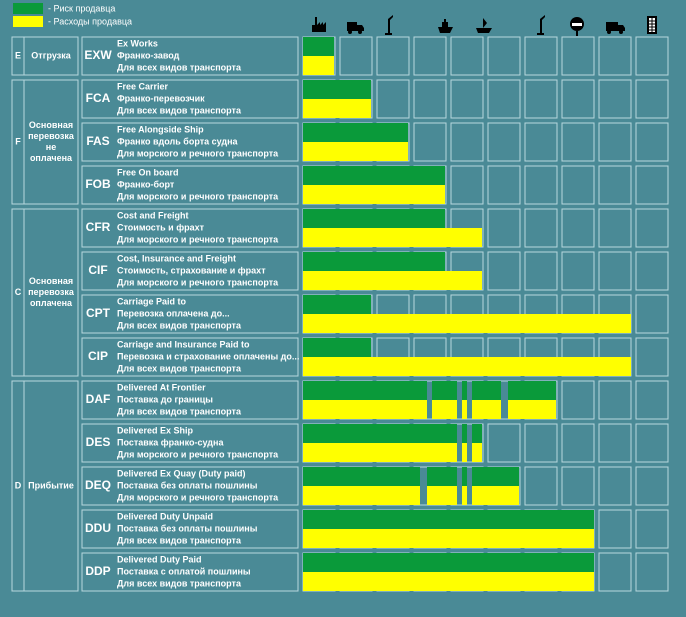  What do you see at coordinates (148, 55) in the screenshot?
I see `row-line: Франко-завод` at bounding box center [148, 55].